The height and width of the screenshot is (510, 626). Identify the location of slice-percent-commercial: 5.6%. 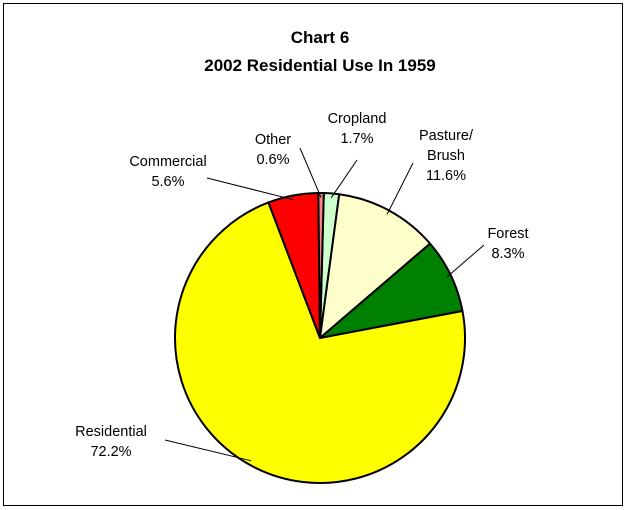
(167, 182).